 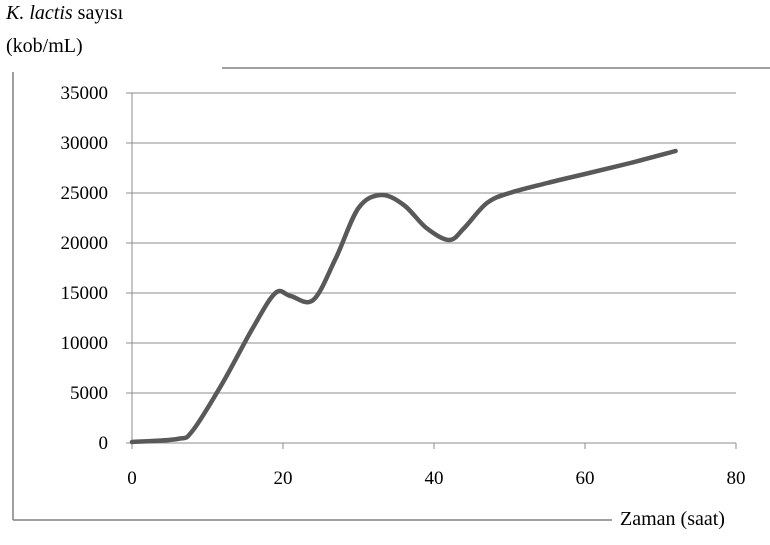 I want to click on y-tick-label: 5000, so click(x=89, y=393).